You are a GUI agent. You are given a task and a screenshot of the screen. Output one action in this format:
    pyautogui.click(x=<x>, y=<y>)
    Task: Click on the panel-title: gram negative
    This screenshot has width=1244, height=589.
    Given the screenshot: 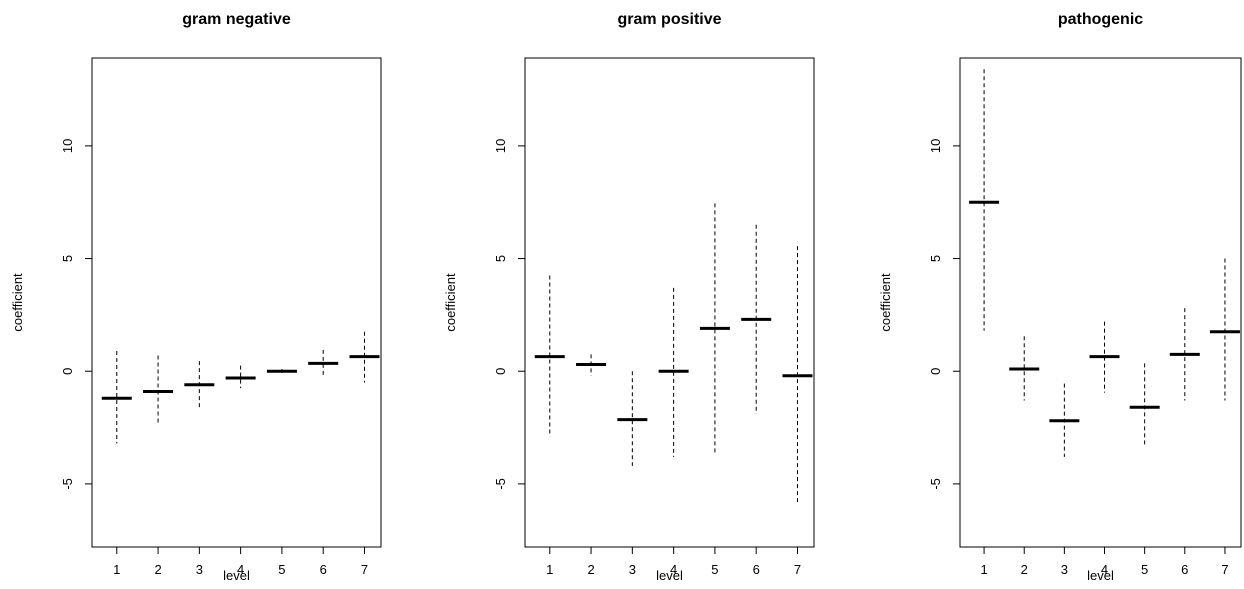 What is the action you would take?
    pyautogui.click(x=236, y=19)
    